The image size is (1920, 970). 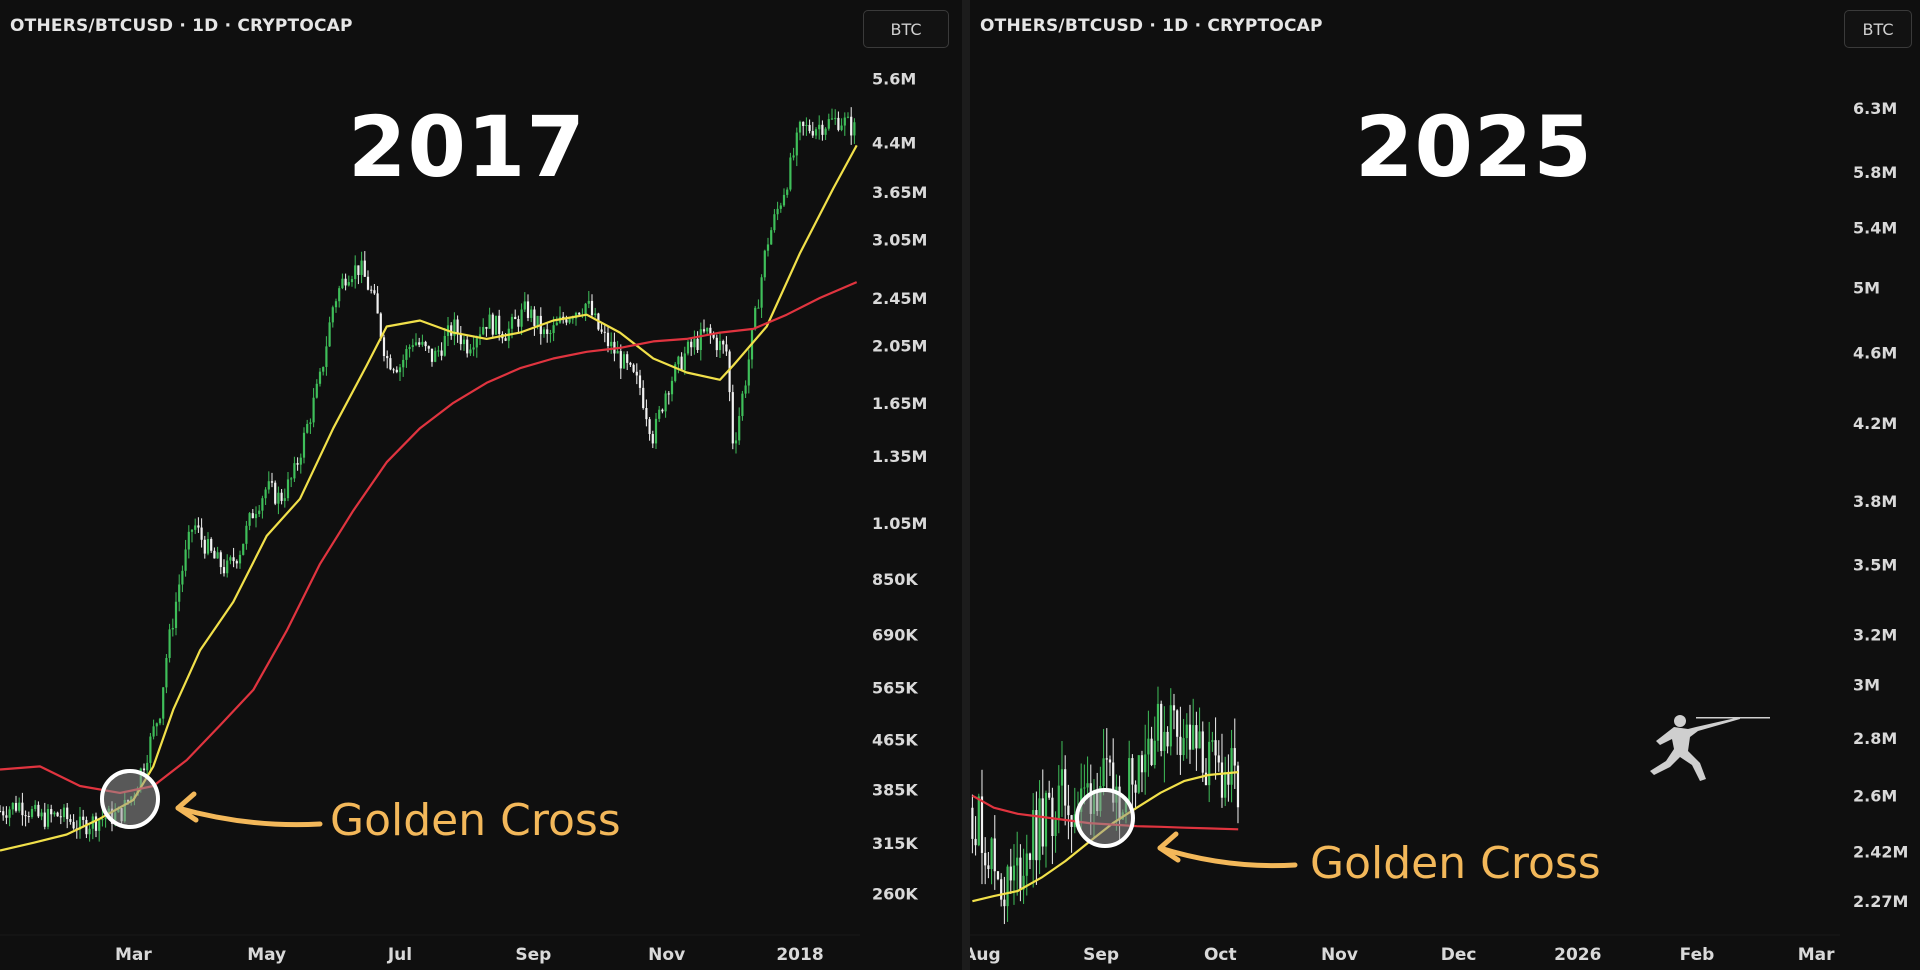 What do you see at coordinates (1875, 172) in the screenshot?
I see `y-tick-label: 5.8M` at bounding box center [1875, 172].